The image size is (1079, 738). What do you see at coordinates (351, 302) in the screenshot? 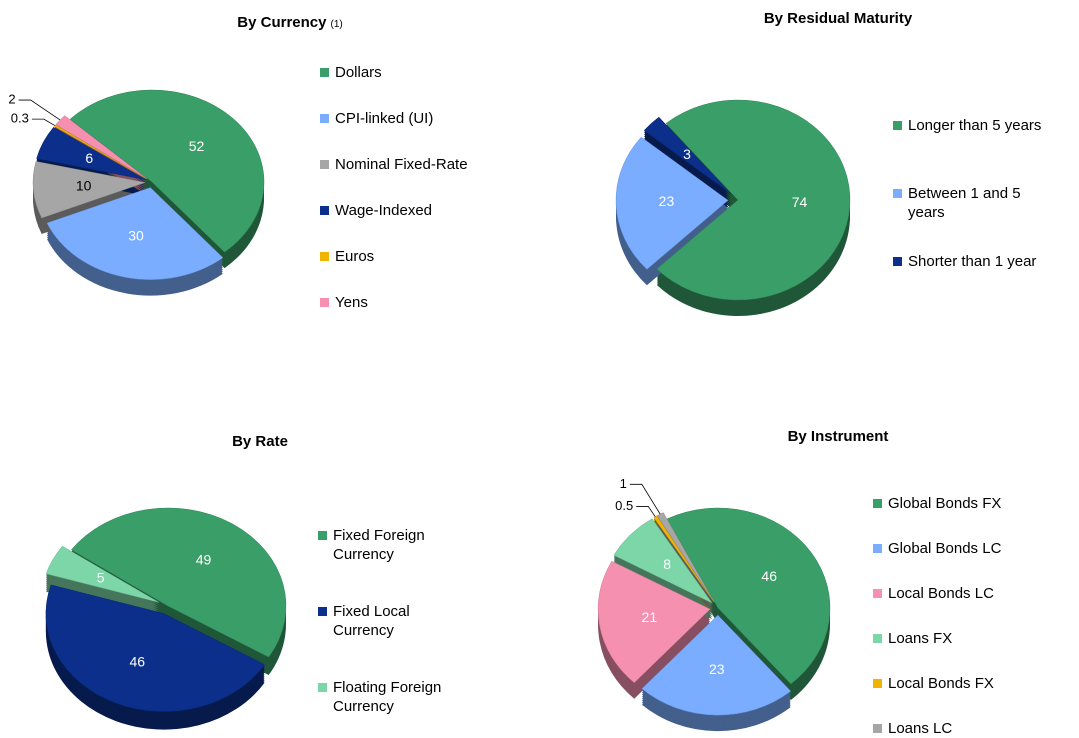
I see `legend-label: Yens` at bounding box center [351, 302].